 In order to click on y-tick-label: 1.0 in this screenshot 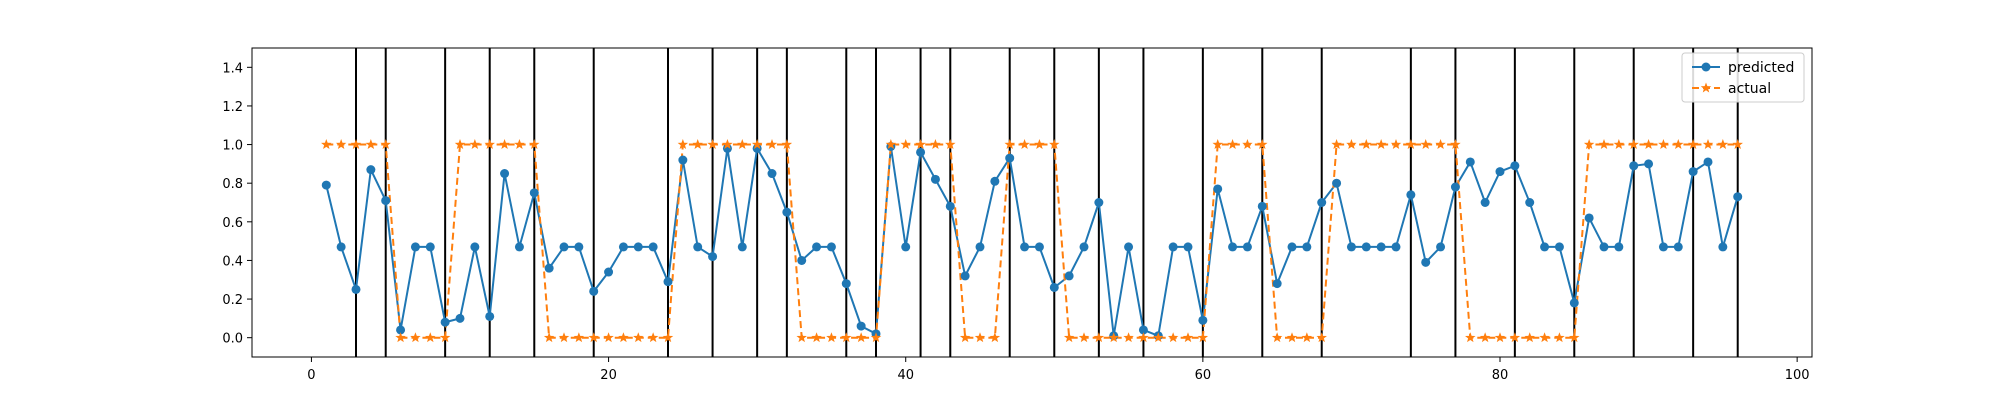, I will do `click(232, 146)`.